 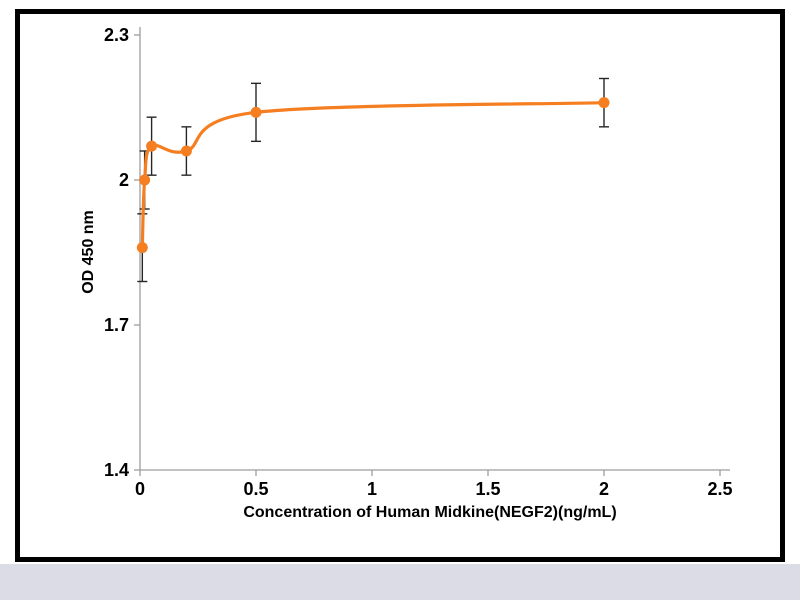 I want to click on x-tick-label: 0, so click(x=140, y=489).